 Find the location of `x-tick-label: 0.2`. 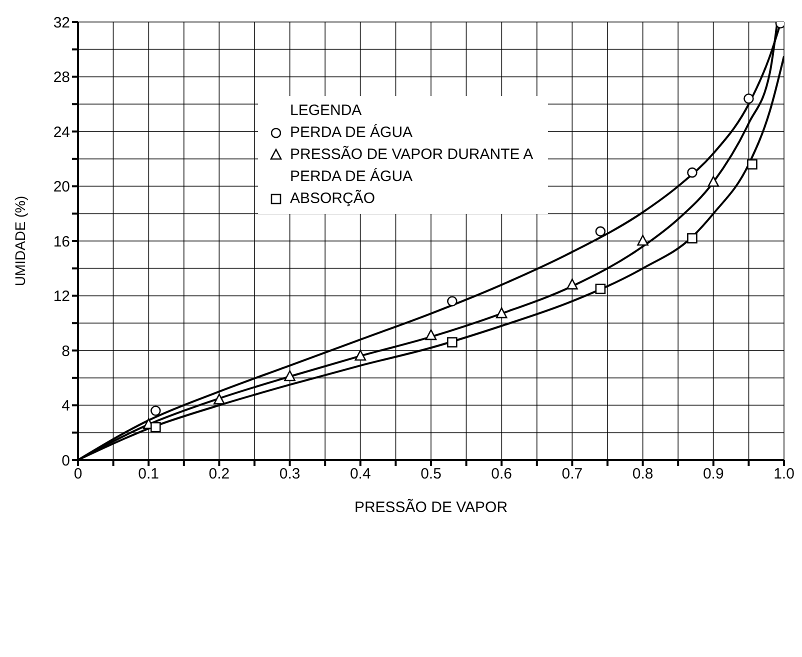

x-tick-label: 0.2 is located at coordinates (219, 474).